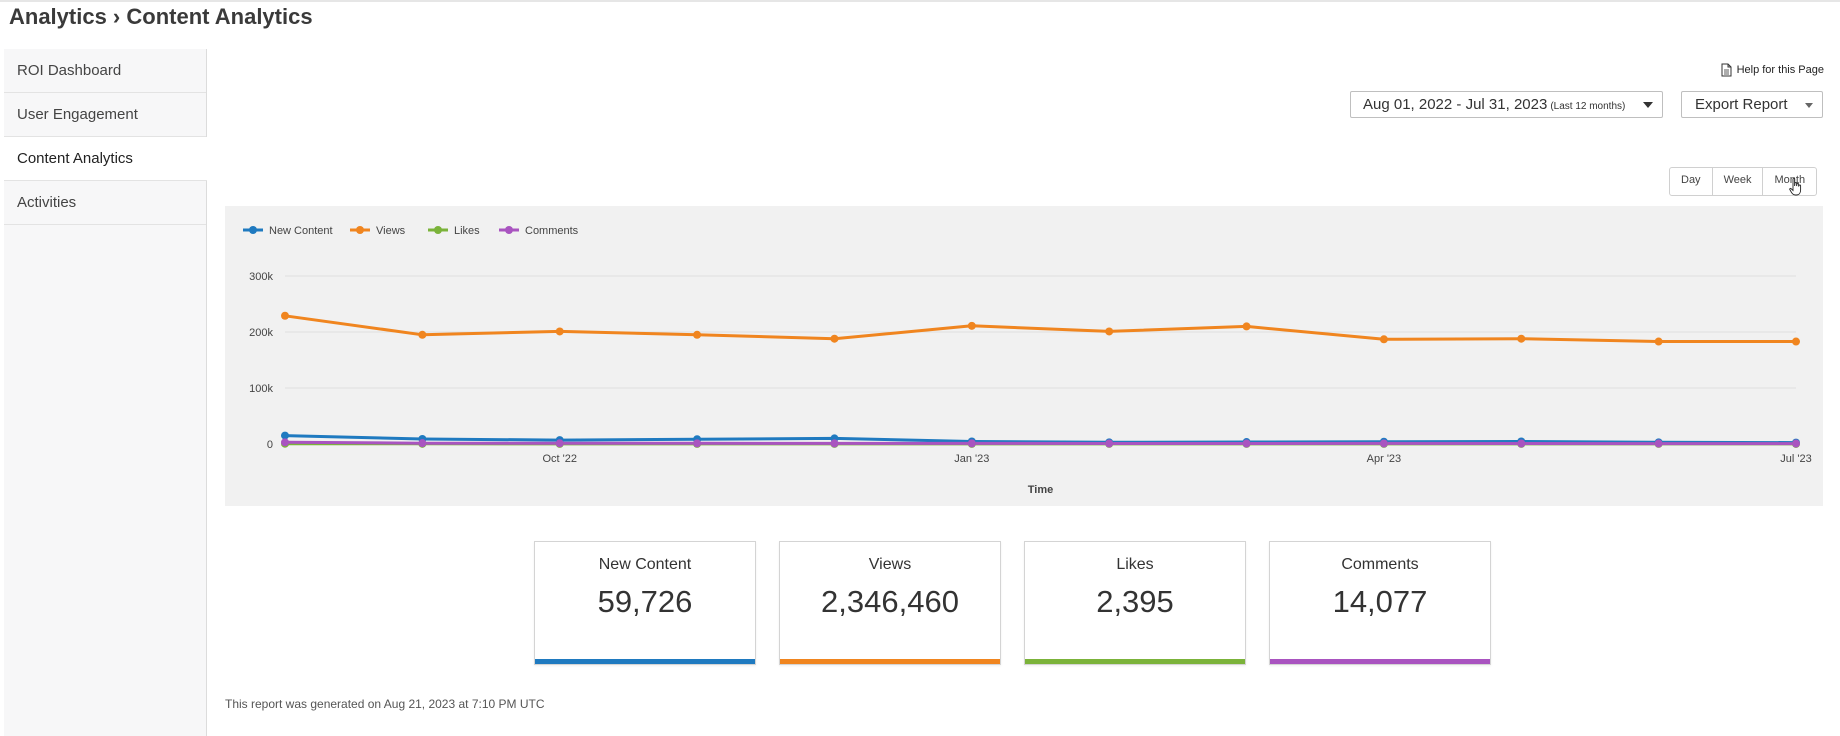  Describe the element at coordinates (890, 564) in the screenshot. I see `summary-card-label: Views` at that location.